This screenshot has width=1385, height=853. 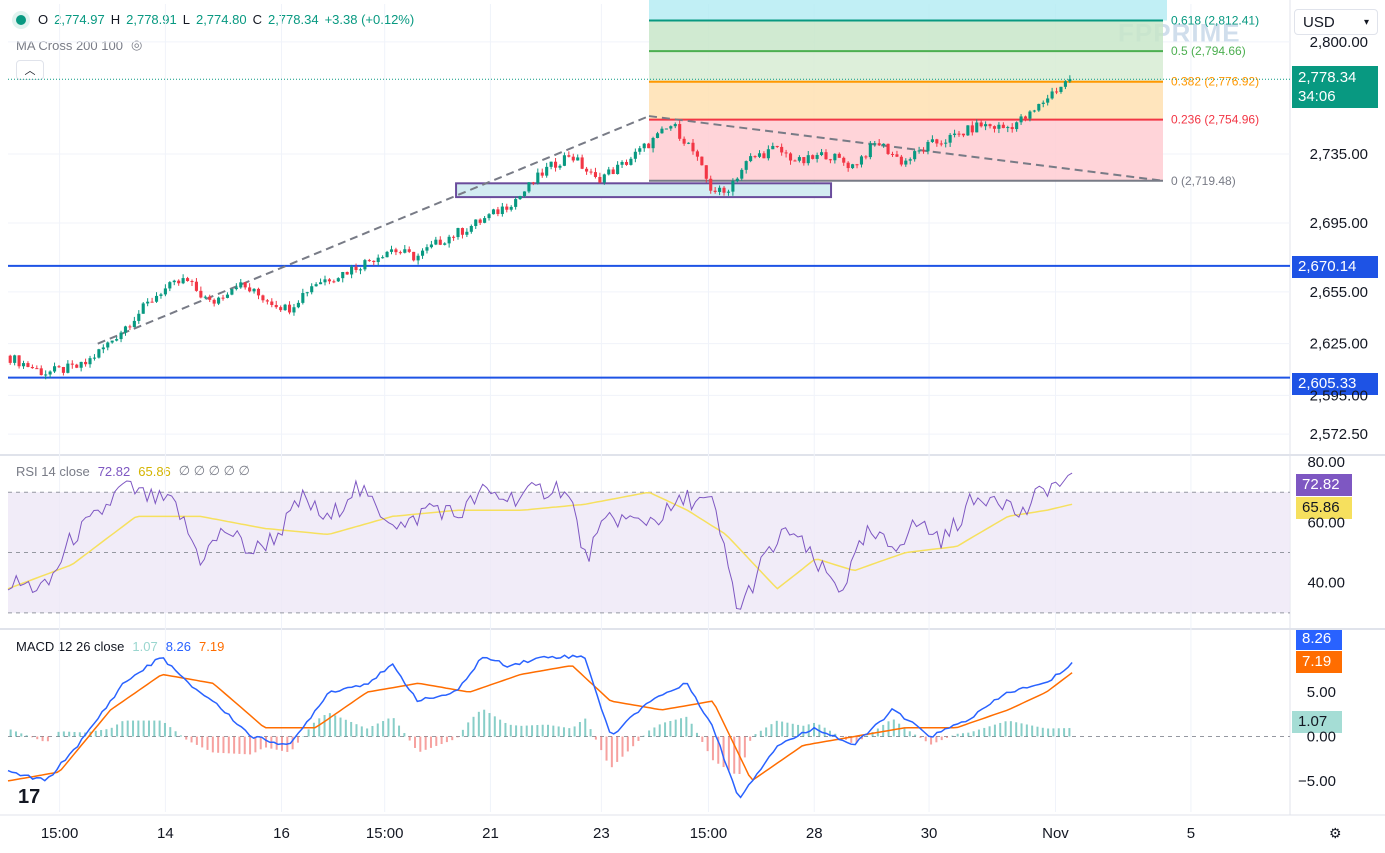 What do you see at coordinates (1339, 395) in the screenshot?
I see `y-tick-label: 2,595.00` at bounding box center [1339, 395].